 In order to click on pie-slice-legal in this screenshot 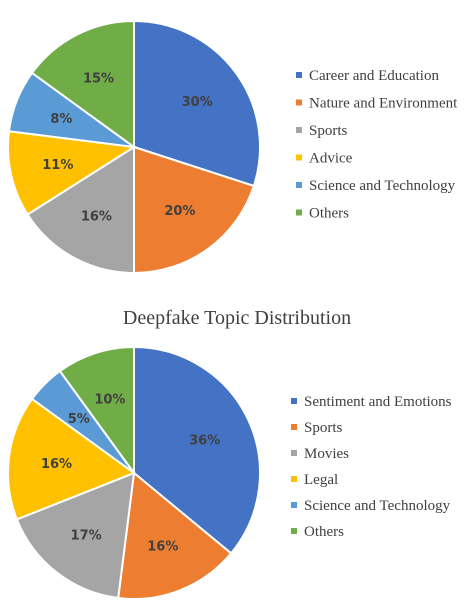, I will do `click(72, 459)`.